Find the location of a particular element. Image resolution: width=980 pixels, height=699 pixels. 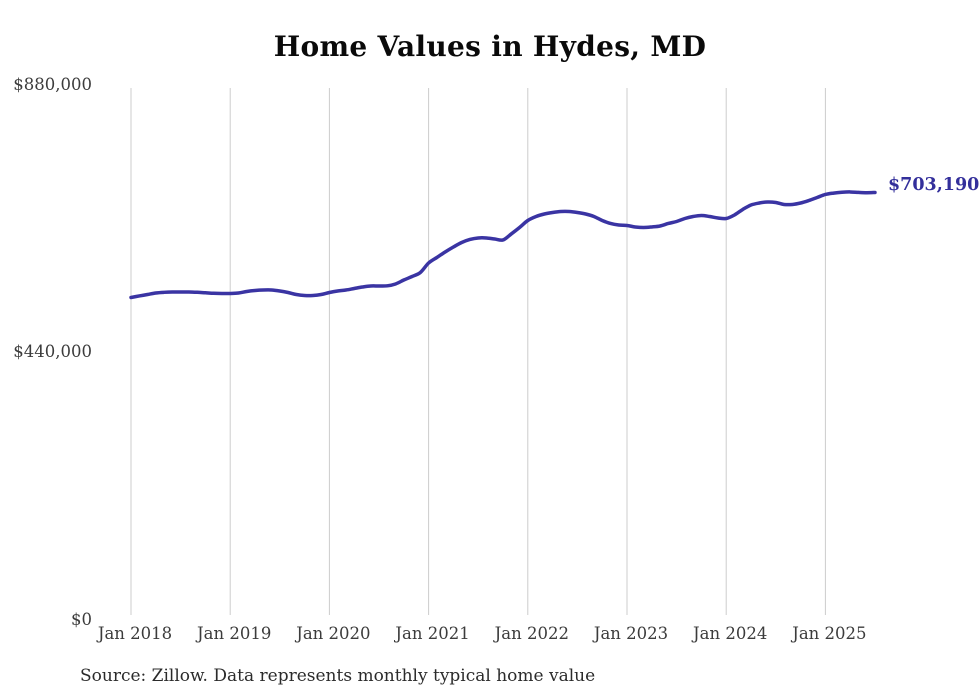

x-axis-tick-label: Jan 2018 is located at coordinates (135, 633).